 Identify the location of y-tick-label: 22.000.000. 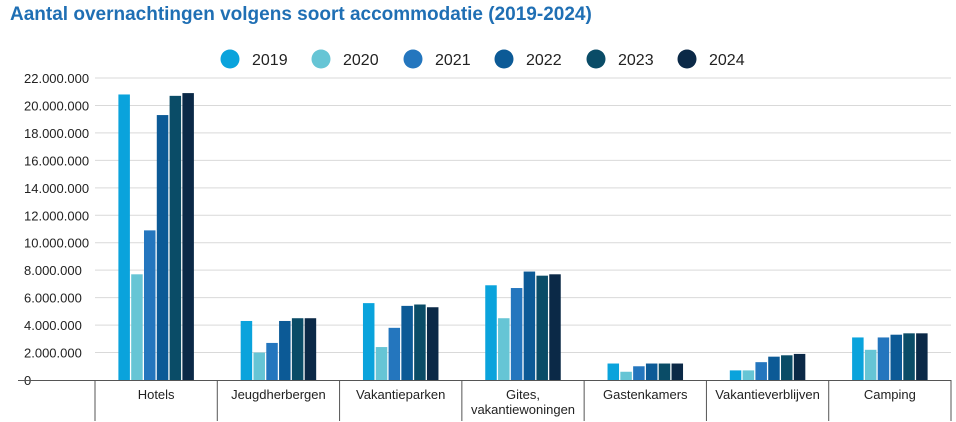
(56, 78).